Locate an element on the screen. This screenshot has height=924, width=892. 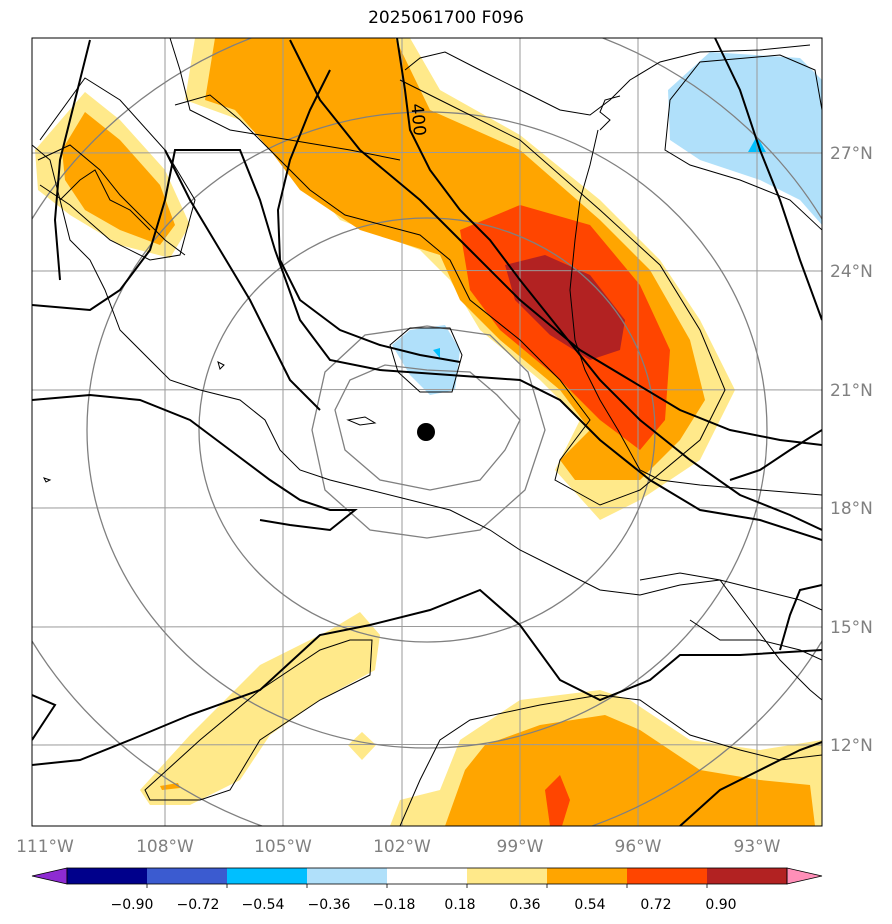
colorbar-label: 0.18 is located at coordinates (459, 905).